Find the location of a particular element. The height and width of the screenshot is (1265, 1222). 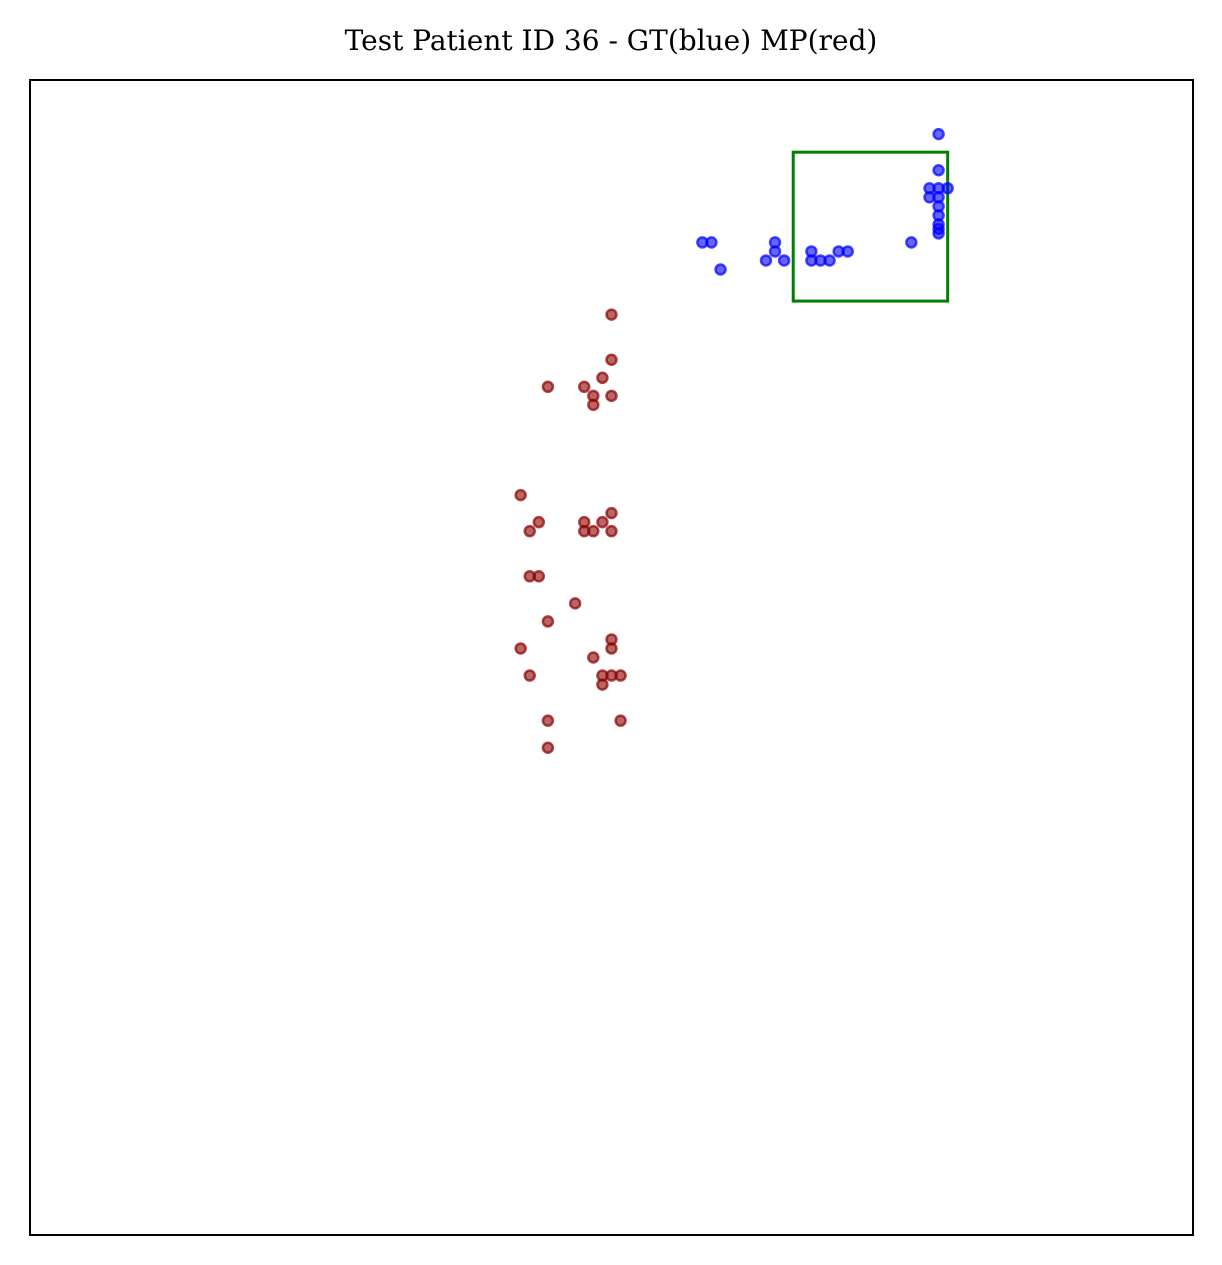

bounding-box-layer is located at coordinates (870, 226).